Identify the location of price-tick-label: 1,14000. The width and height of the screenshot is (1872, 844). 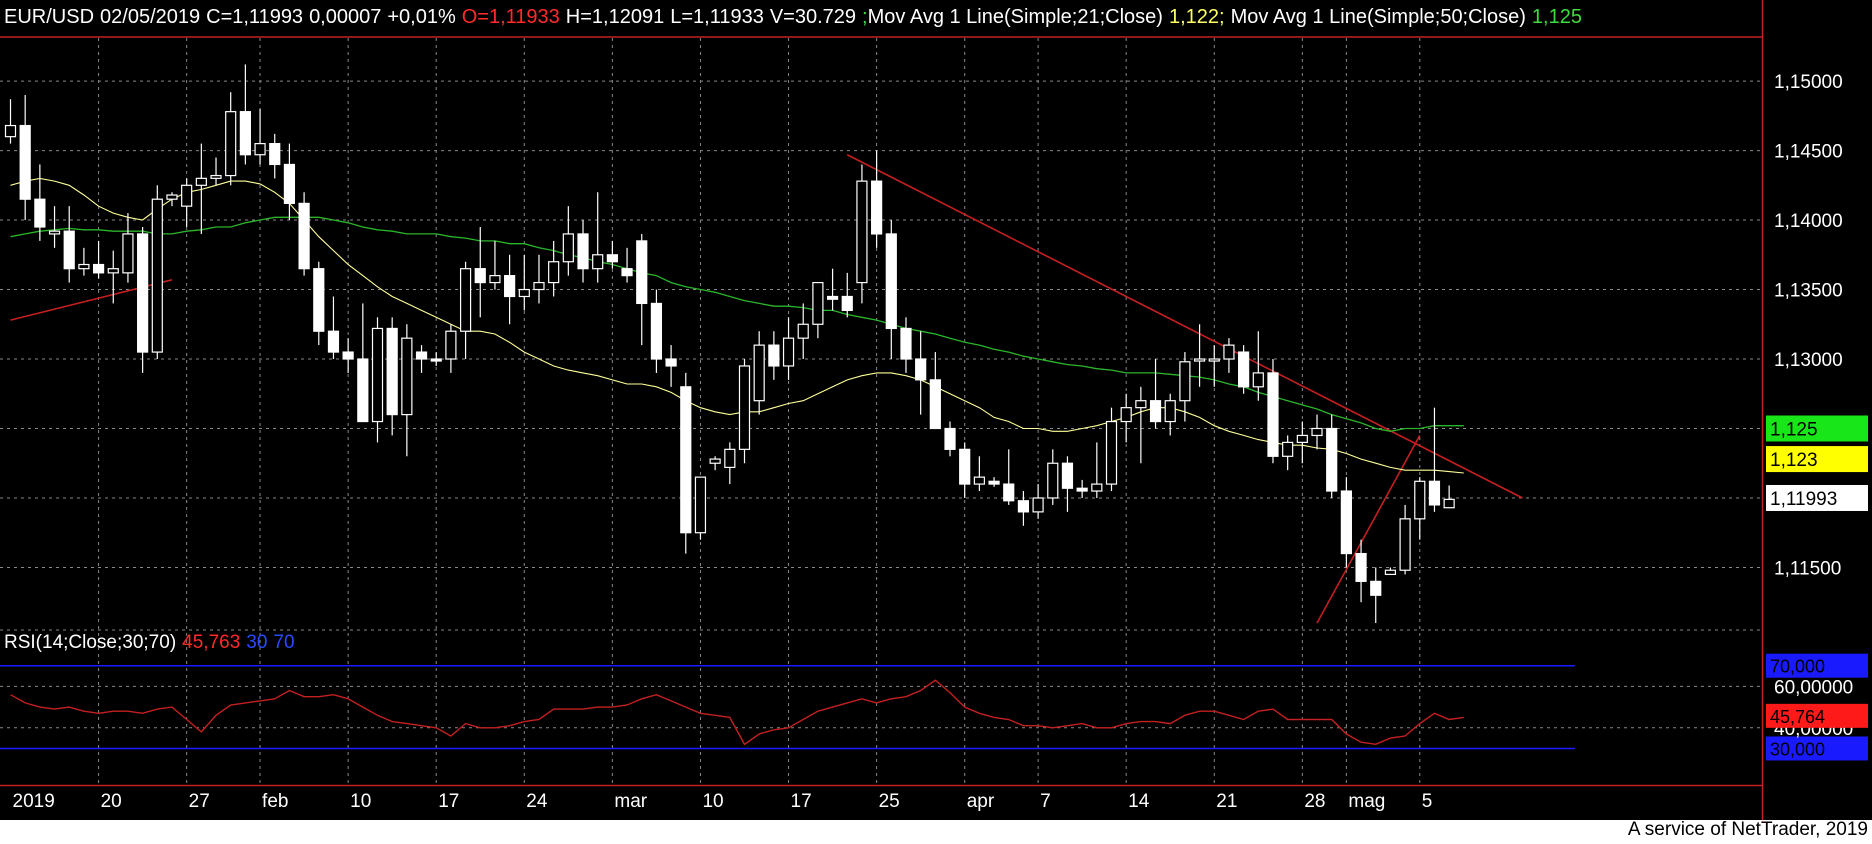
(1808, 221).